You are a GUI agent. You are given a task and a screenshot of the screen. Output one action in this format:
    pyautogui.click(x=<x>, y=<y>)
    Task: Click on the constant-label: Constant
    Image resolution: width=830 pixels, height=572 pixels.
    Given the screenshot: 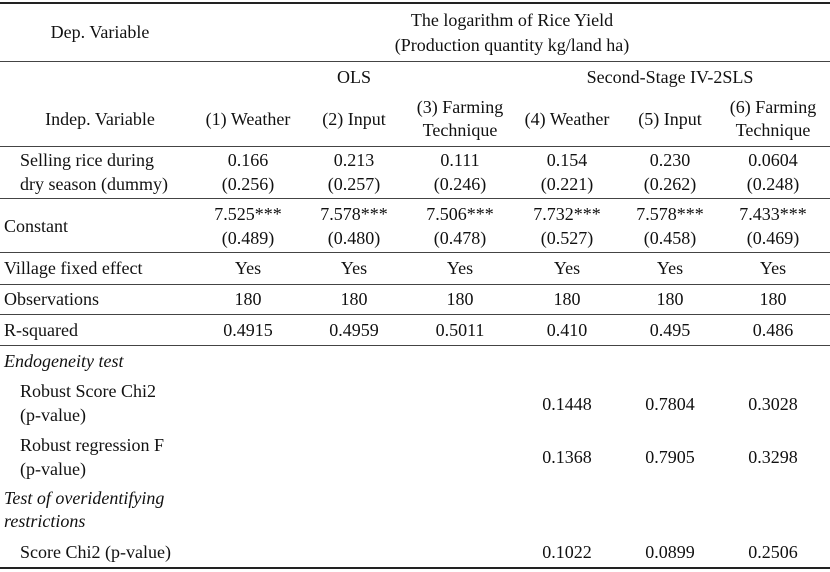 What is the action you would take?
    pyautogui.click(x=36, y=226)
    